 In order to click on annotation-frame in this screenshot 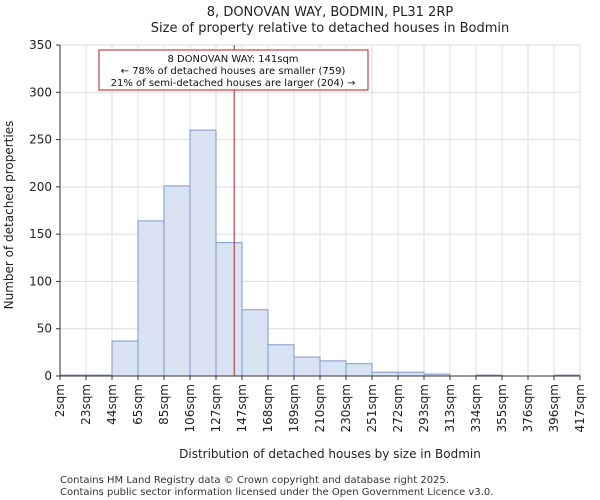, I will do `click(233, 70)`.